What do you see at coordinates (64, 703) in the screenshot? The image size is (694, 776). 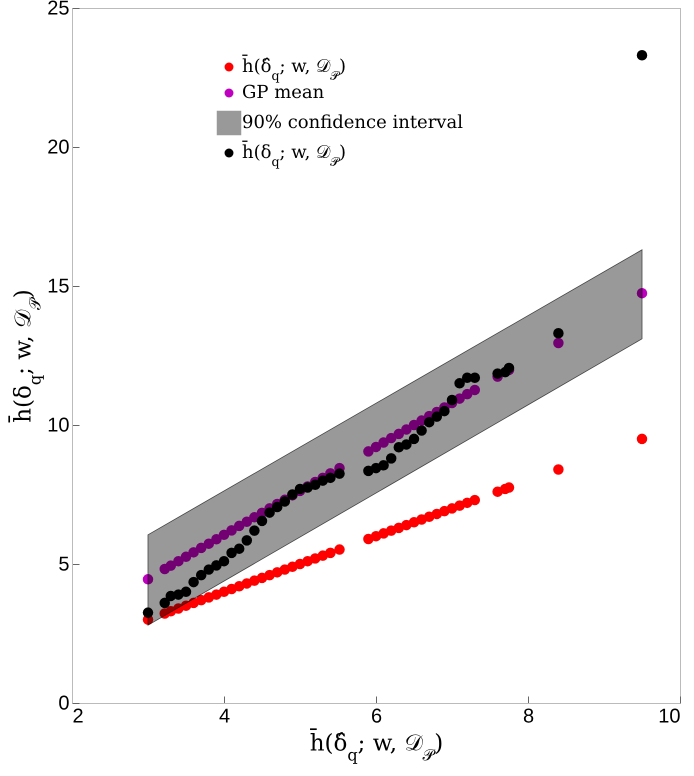 I see `y-tick-label: 0` at bounding box center [64, 703].